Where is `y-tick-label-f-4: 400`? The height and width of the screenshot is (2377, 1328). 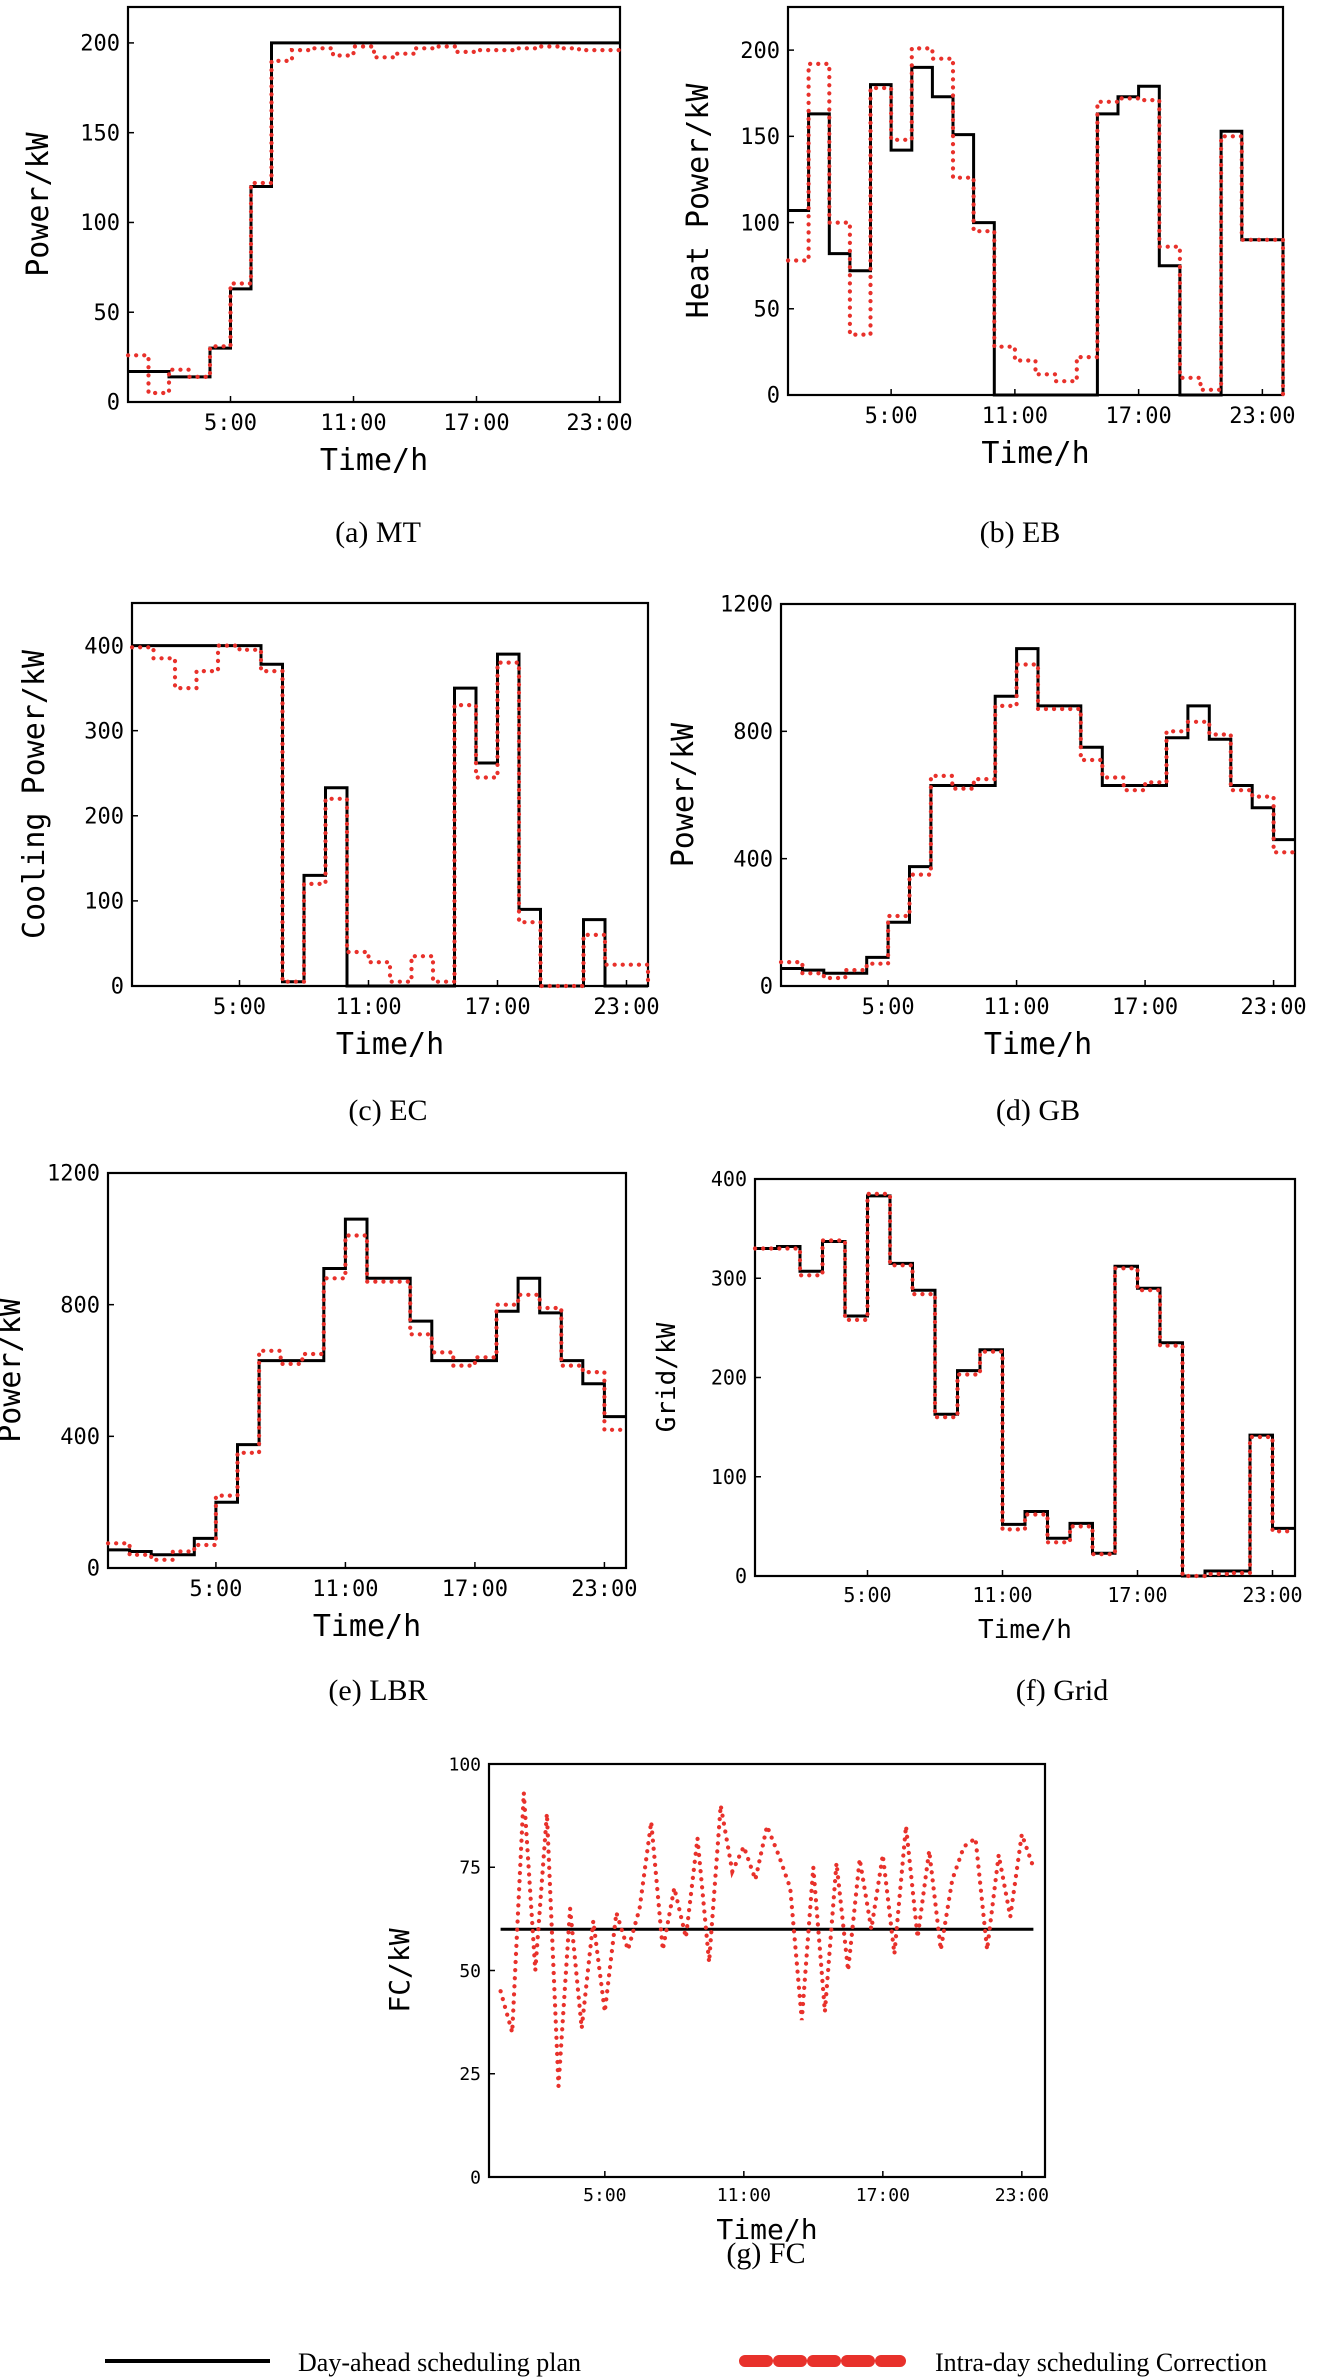 y-tick-label-f-4: 400 is located at coordinates (729, 1179).